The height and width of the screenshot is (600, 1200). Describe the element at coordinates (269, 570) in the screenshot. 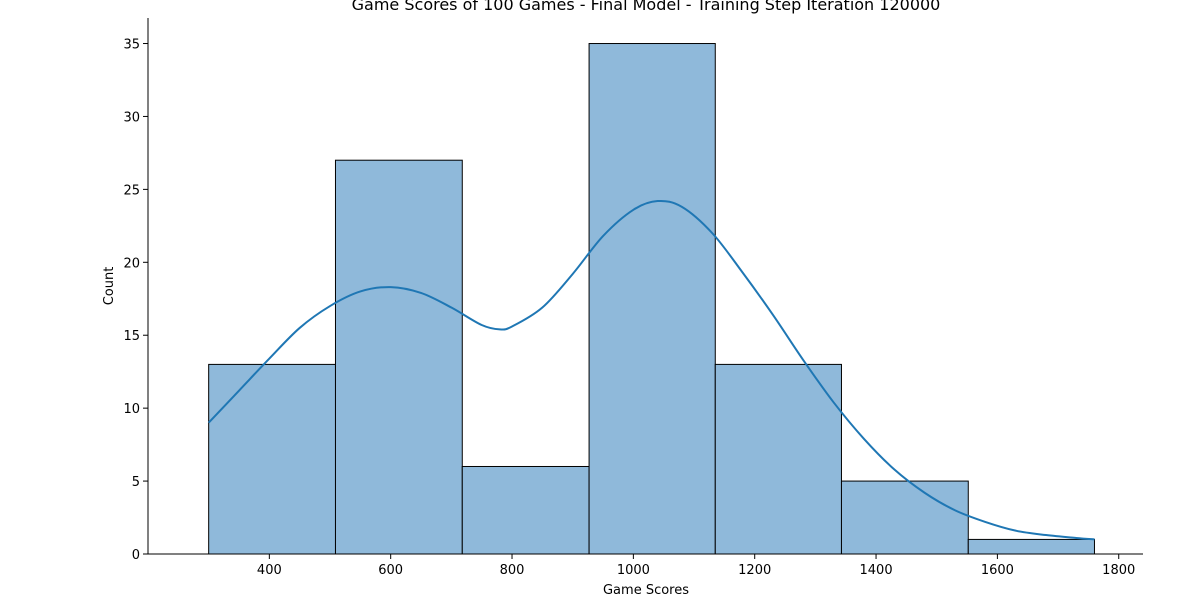

I see `x-tick-label: 400` at that location.